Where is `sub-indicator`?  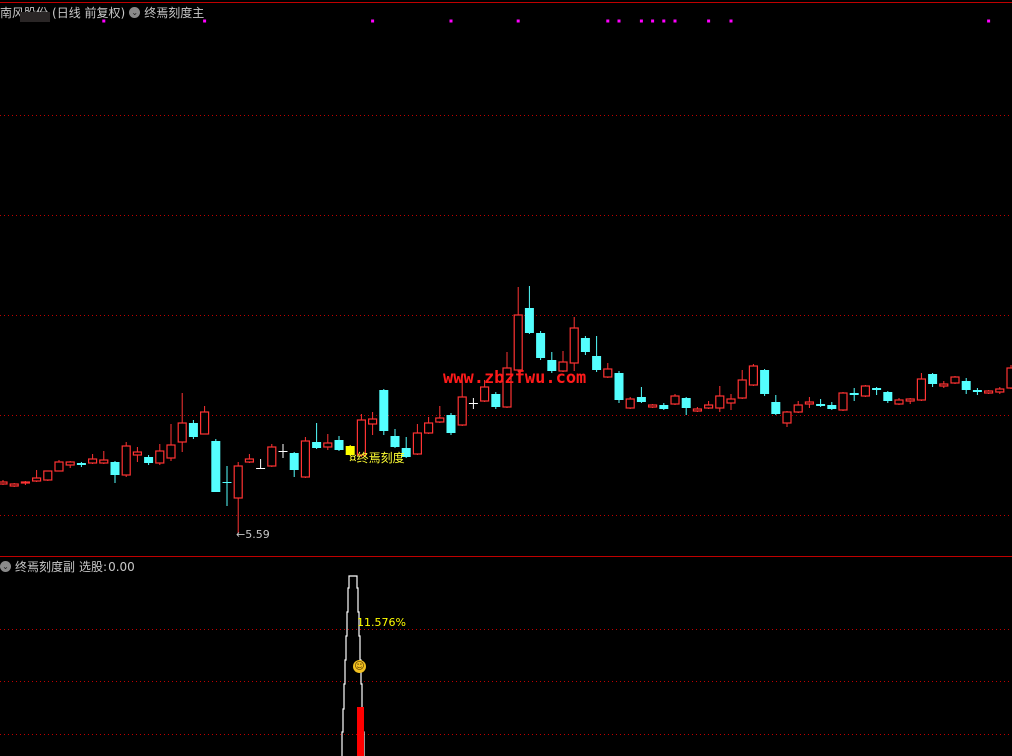 sub-indicator is located at coordinates (353, 665).